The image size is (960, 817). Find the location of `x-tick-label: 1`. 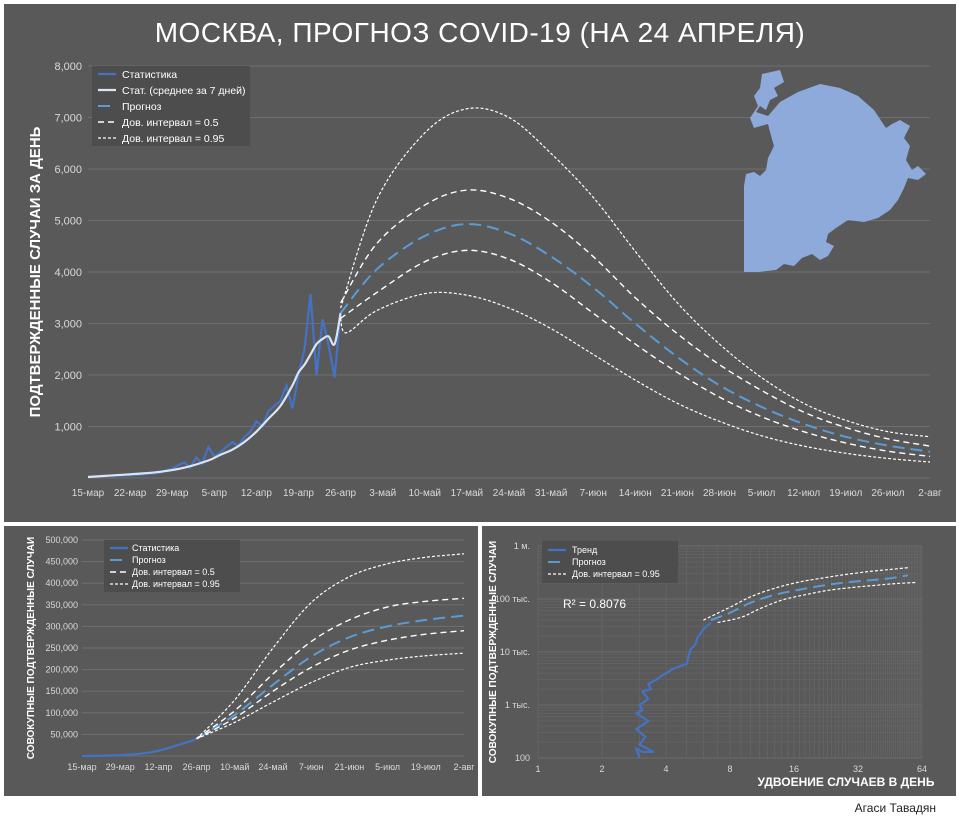

x-tick-label: 1 is located at coordinates (537, 769).